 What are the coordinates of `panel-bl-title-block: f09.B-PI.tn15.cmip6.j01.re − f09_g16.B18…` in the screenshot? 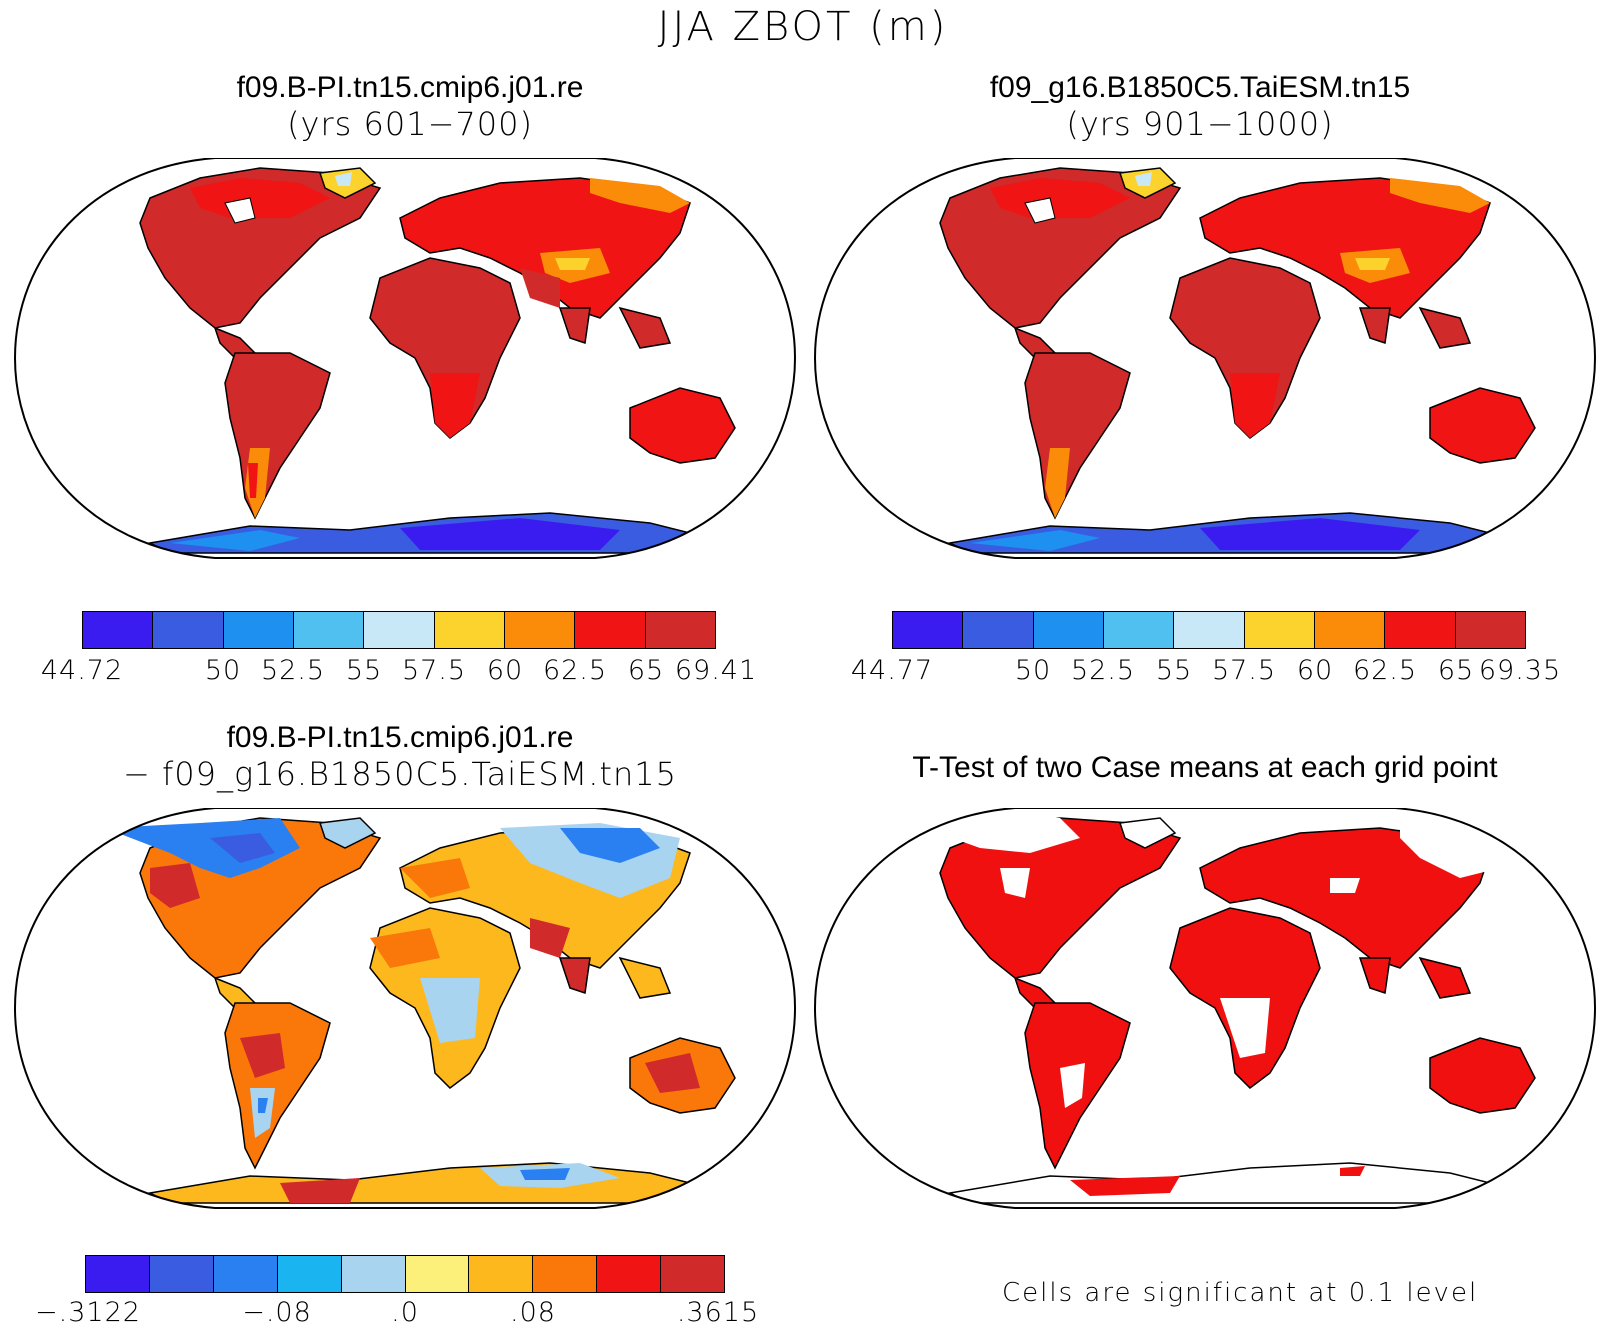 It's located at (400, 756).